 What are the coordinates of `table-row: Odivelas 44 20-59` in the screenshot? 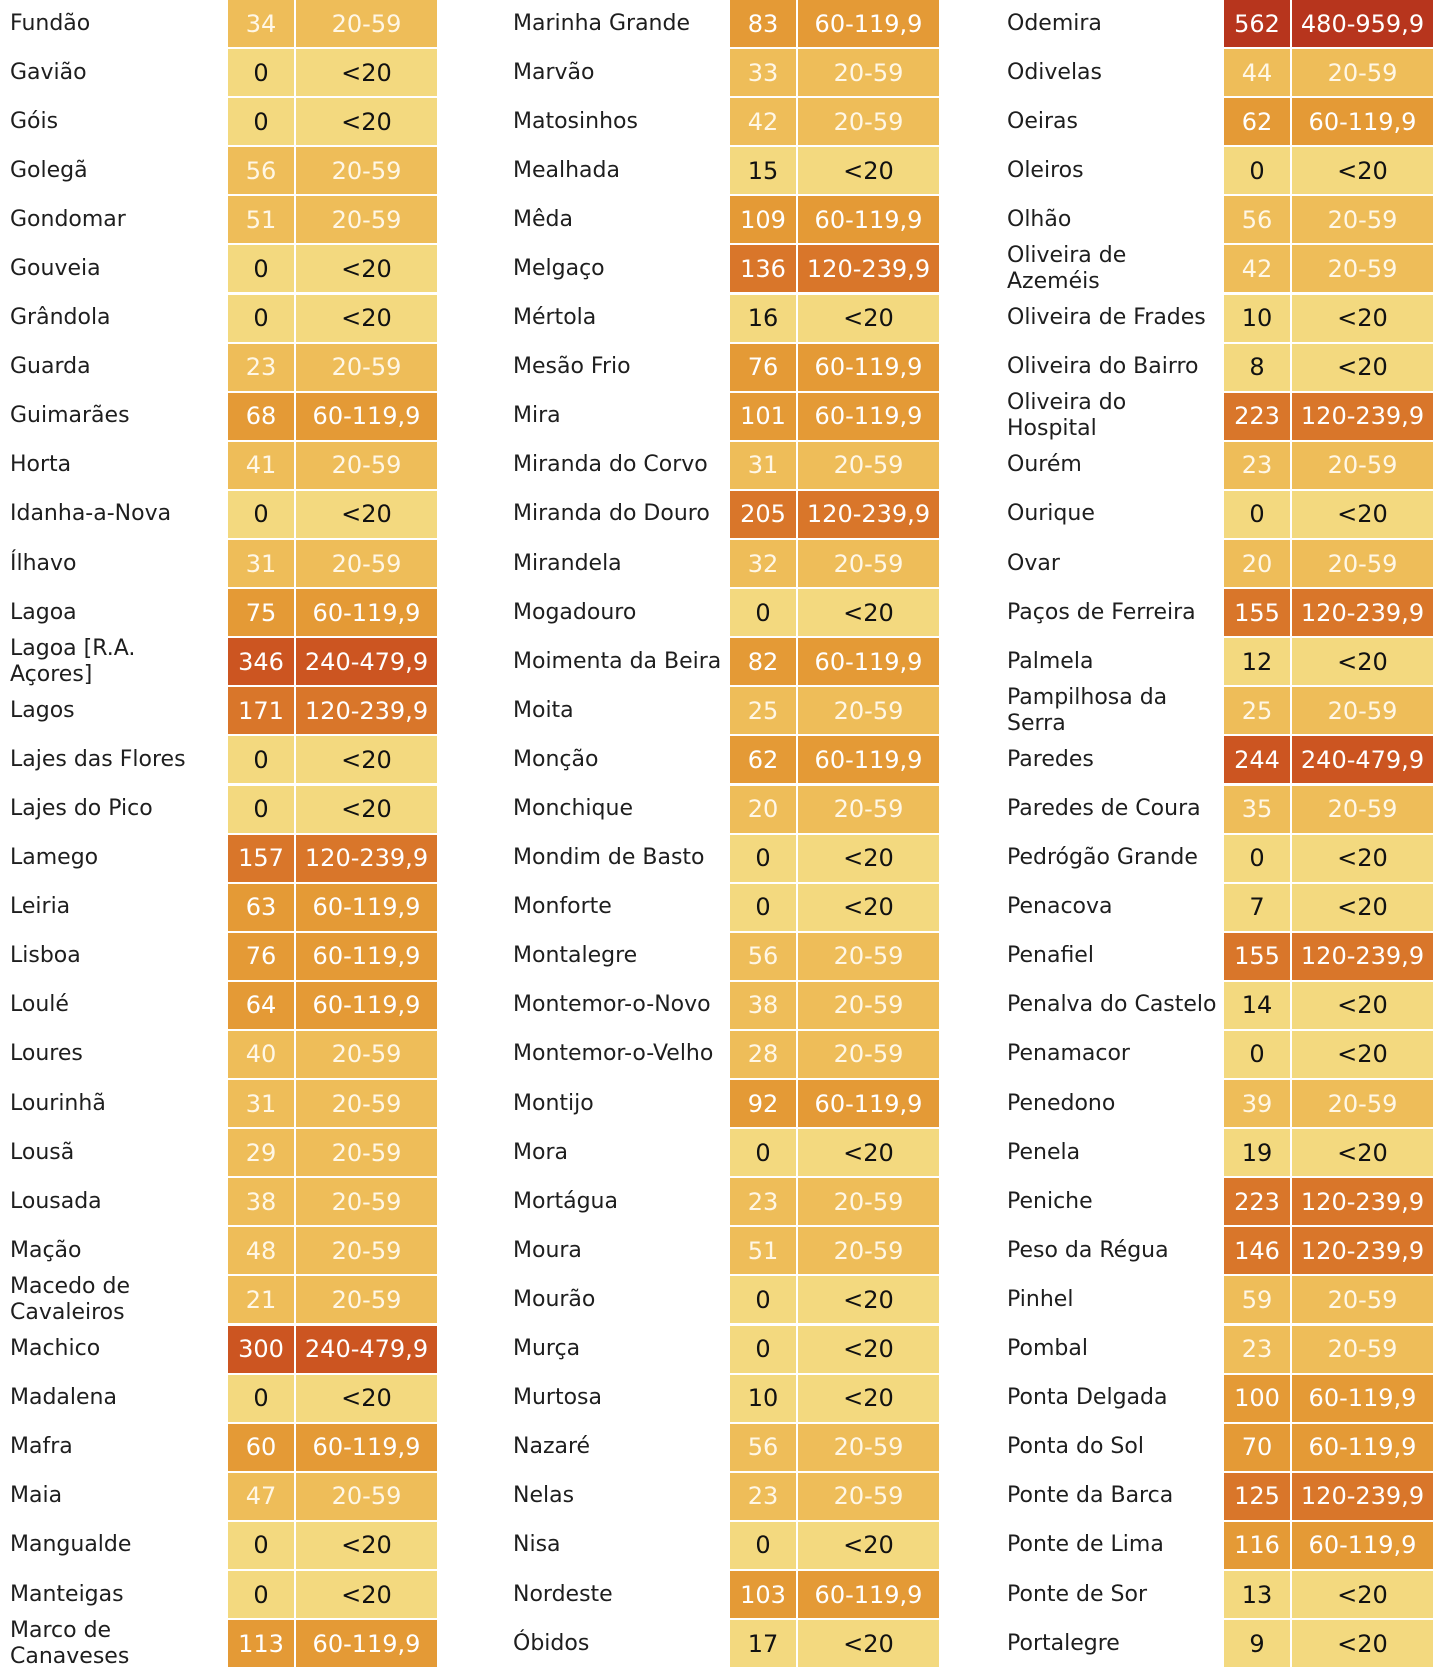 It's located at (1215, 73).